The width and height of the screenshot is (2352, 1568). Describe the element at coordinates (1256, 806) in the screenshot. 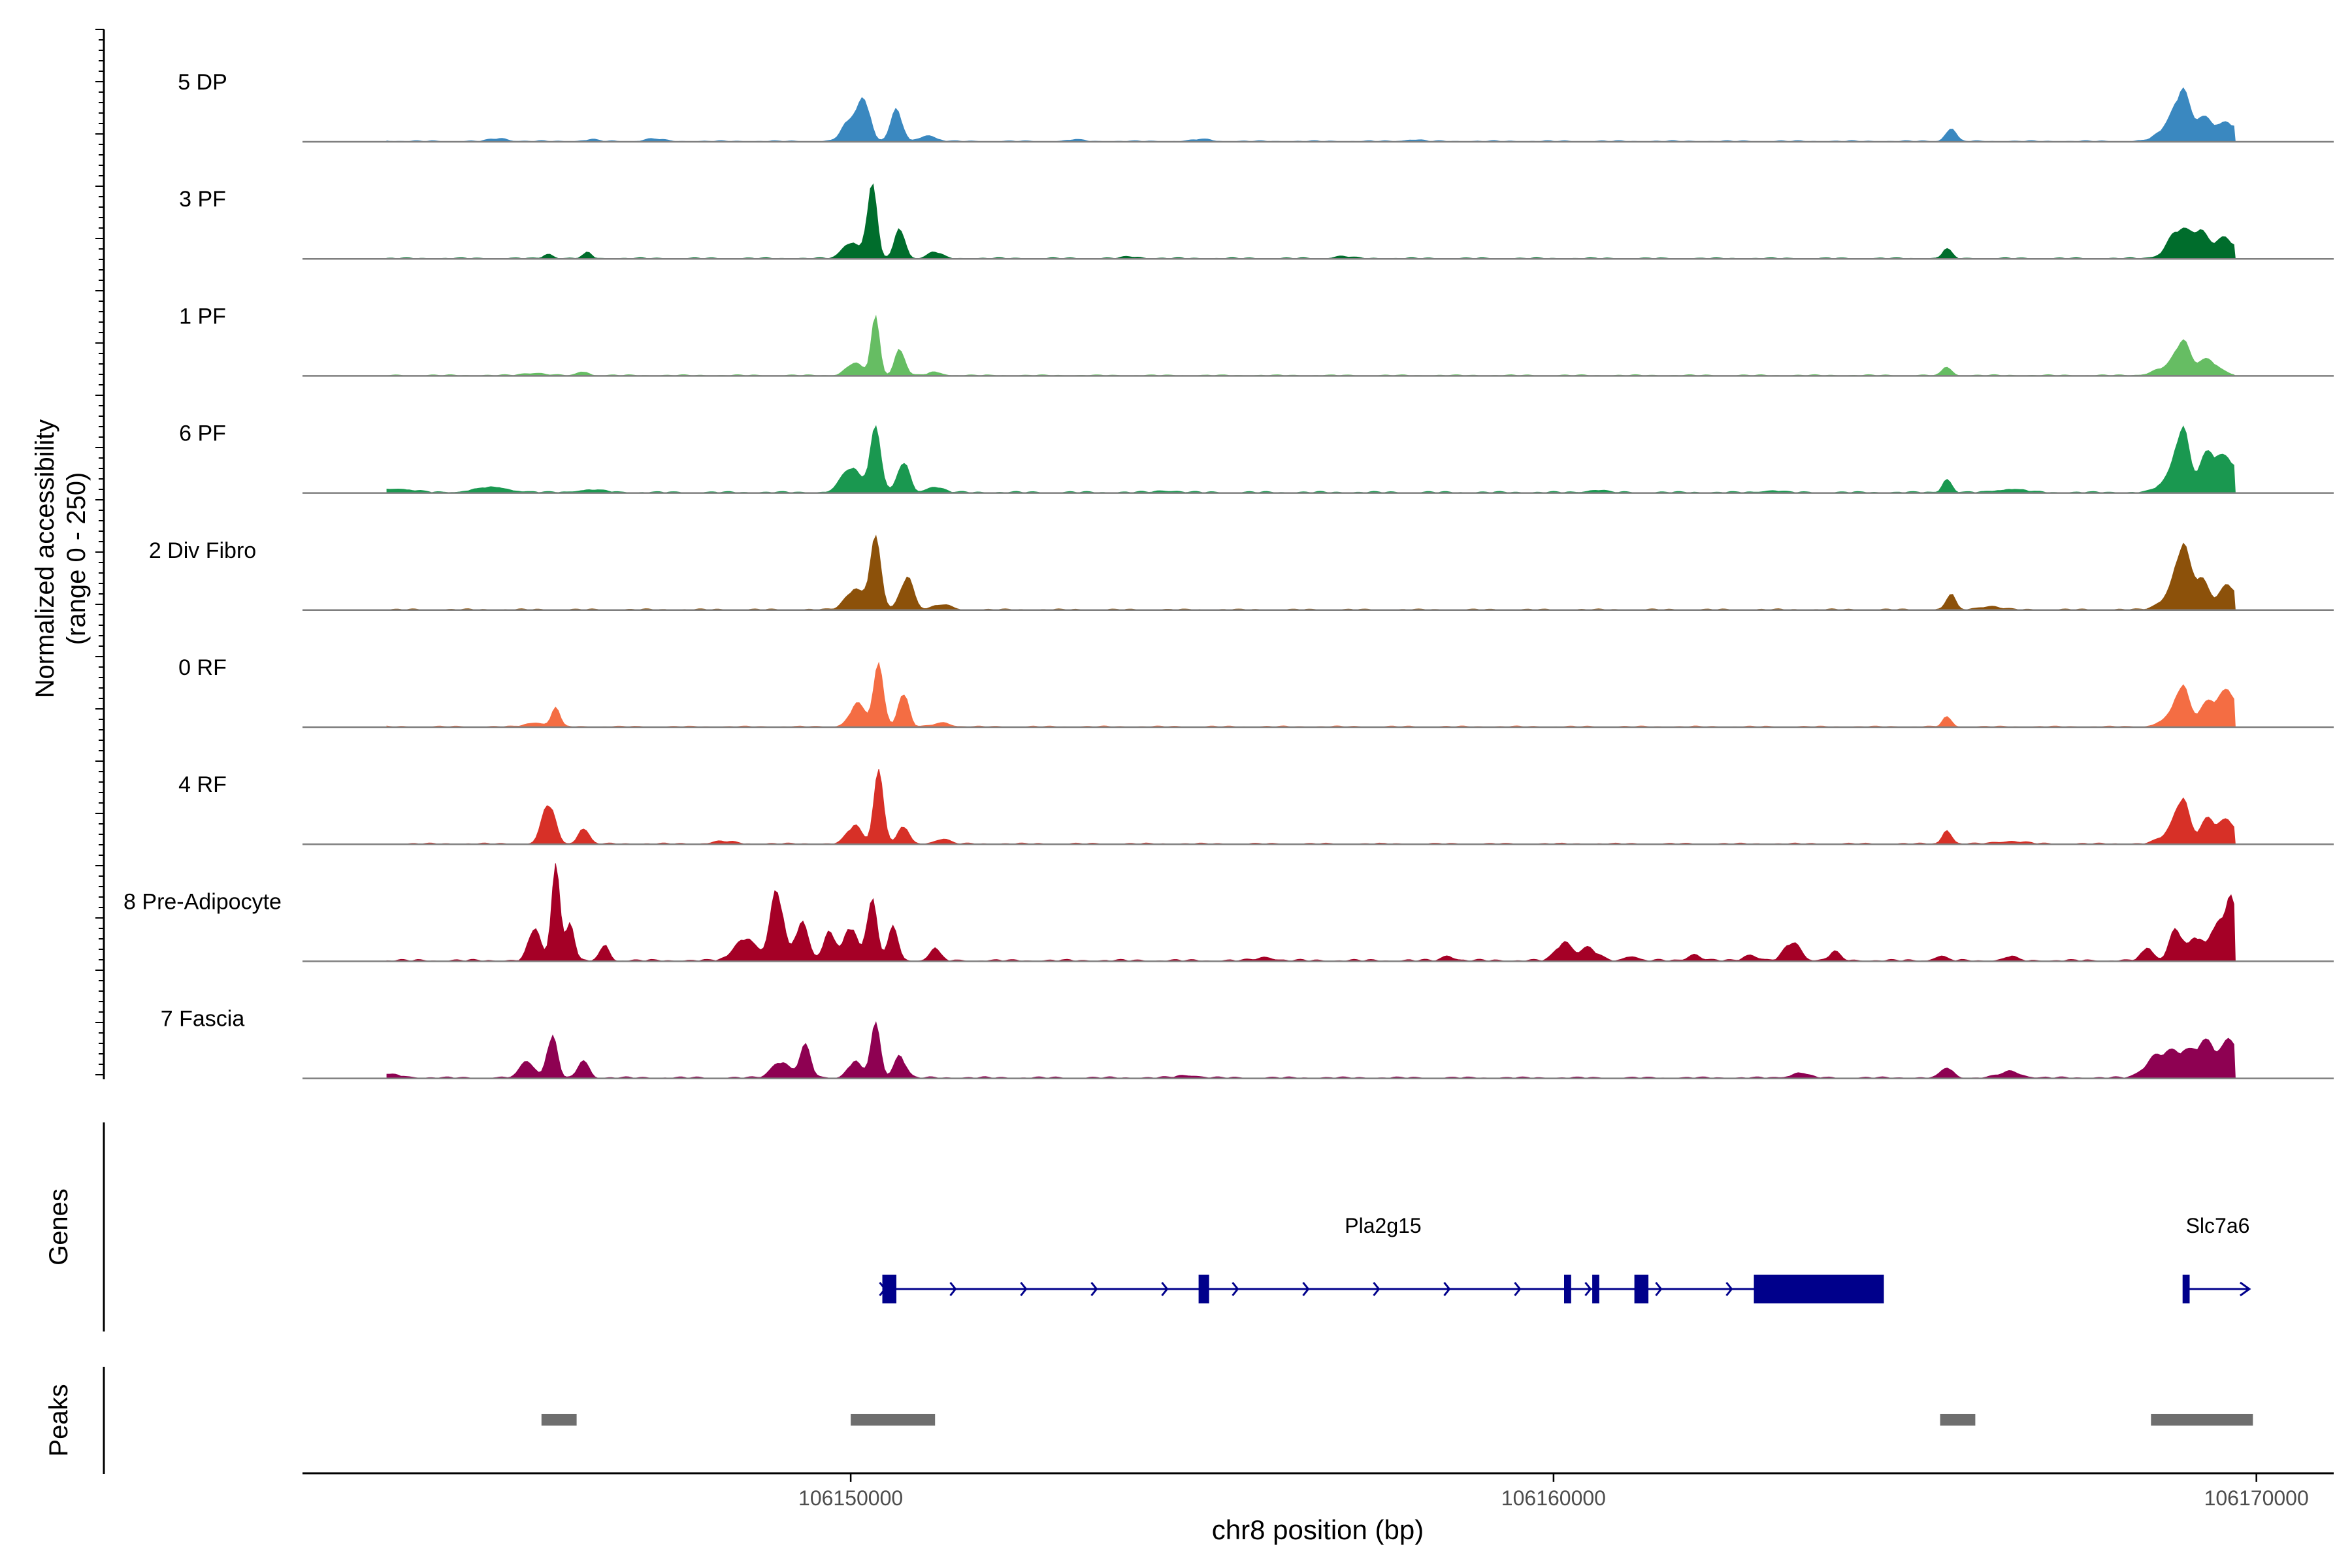

I see `track-4-rf: 4 RF` at that location.